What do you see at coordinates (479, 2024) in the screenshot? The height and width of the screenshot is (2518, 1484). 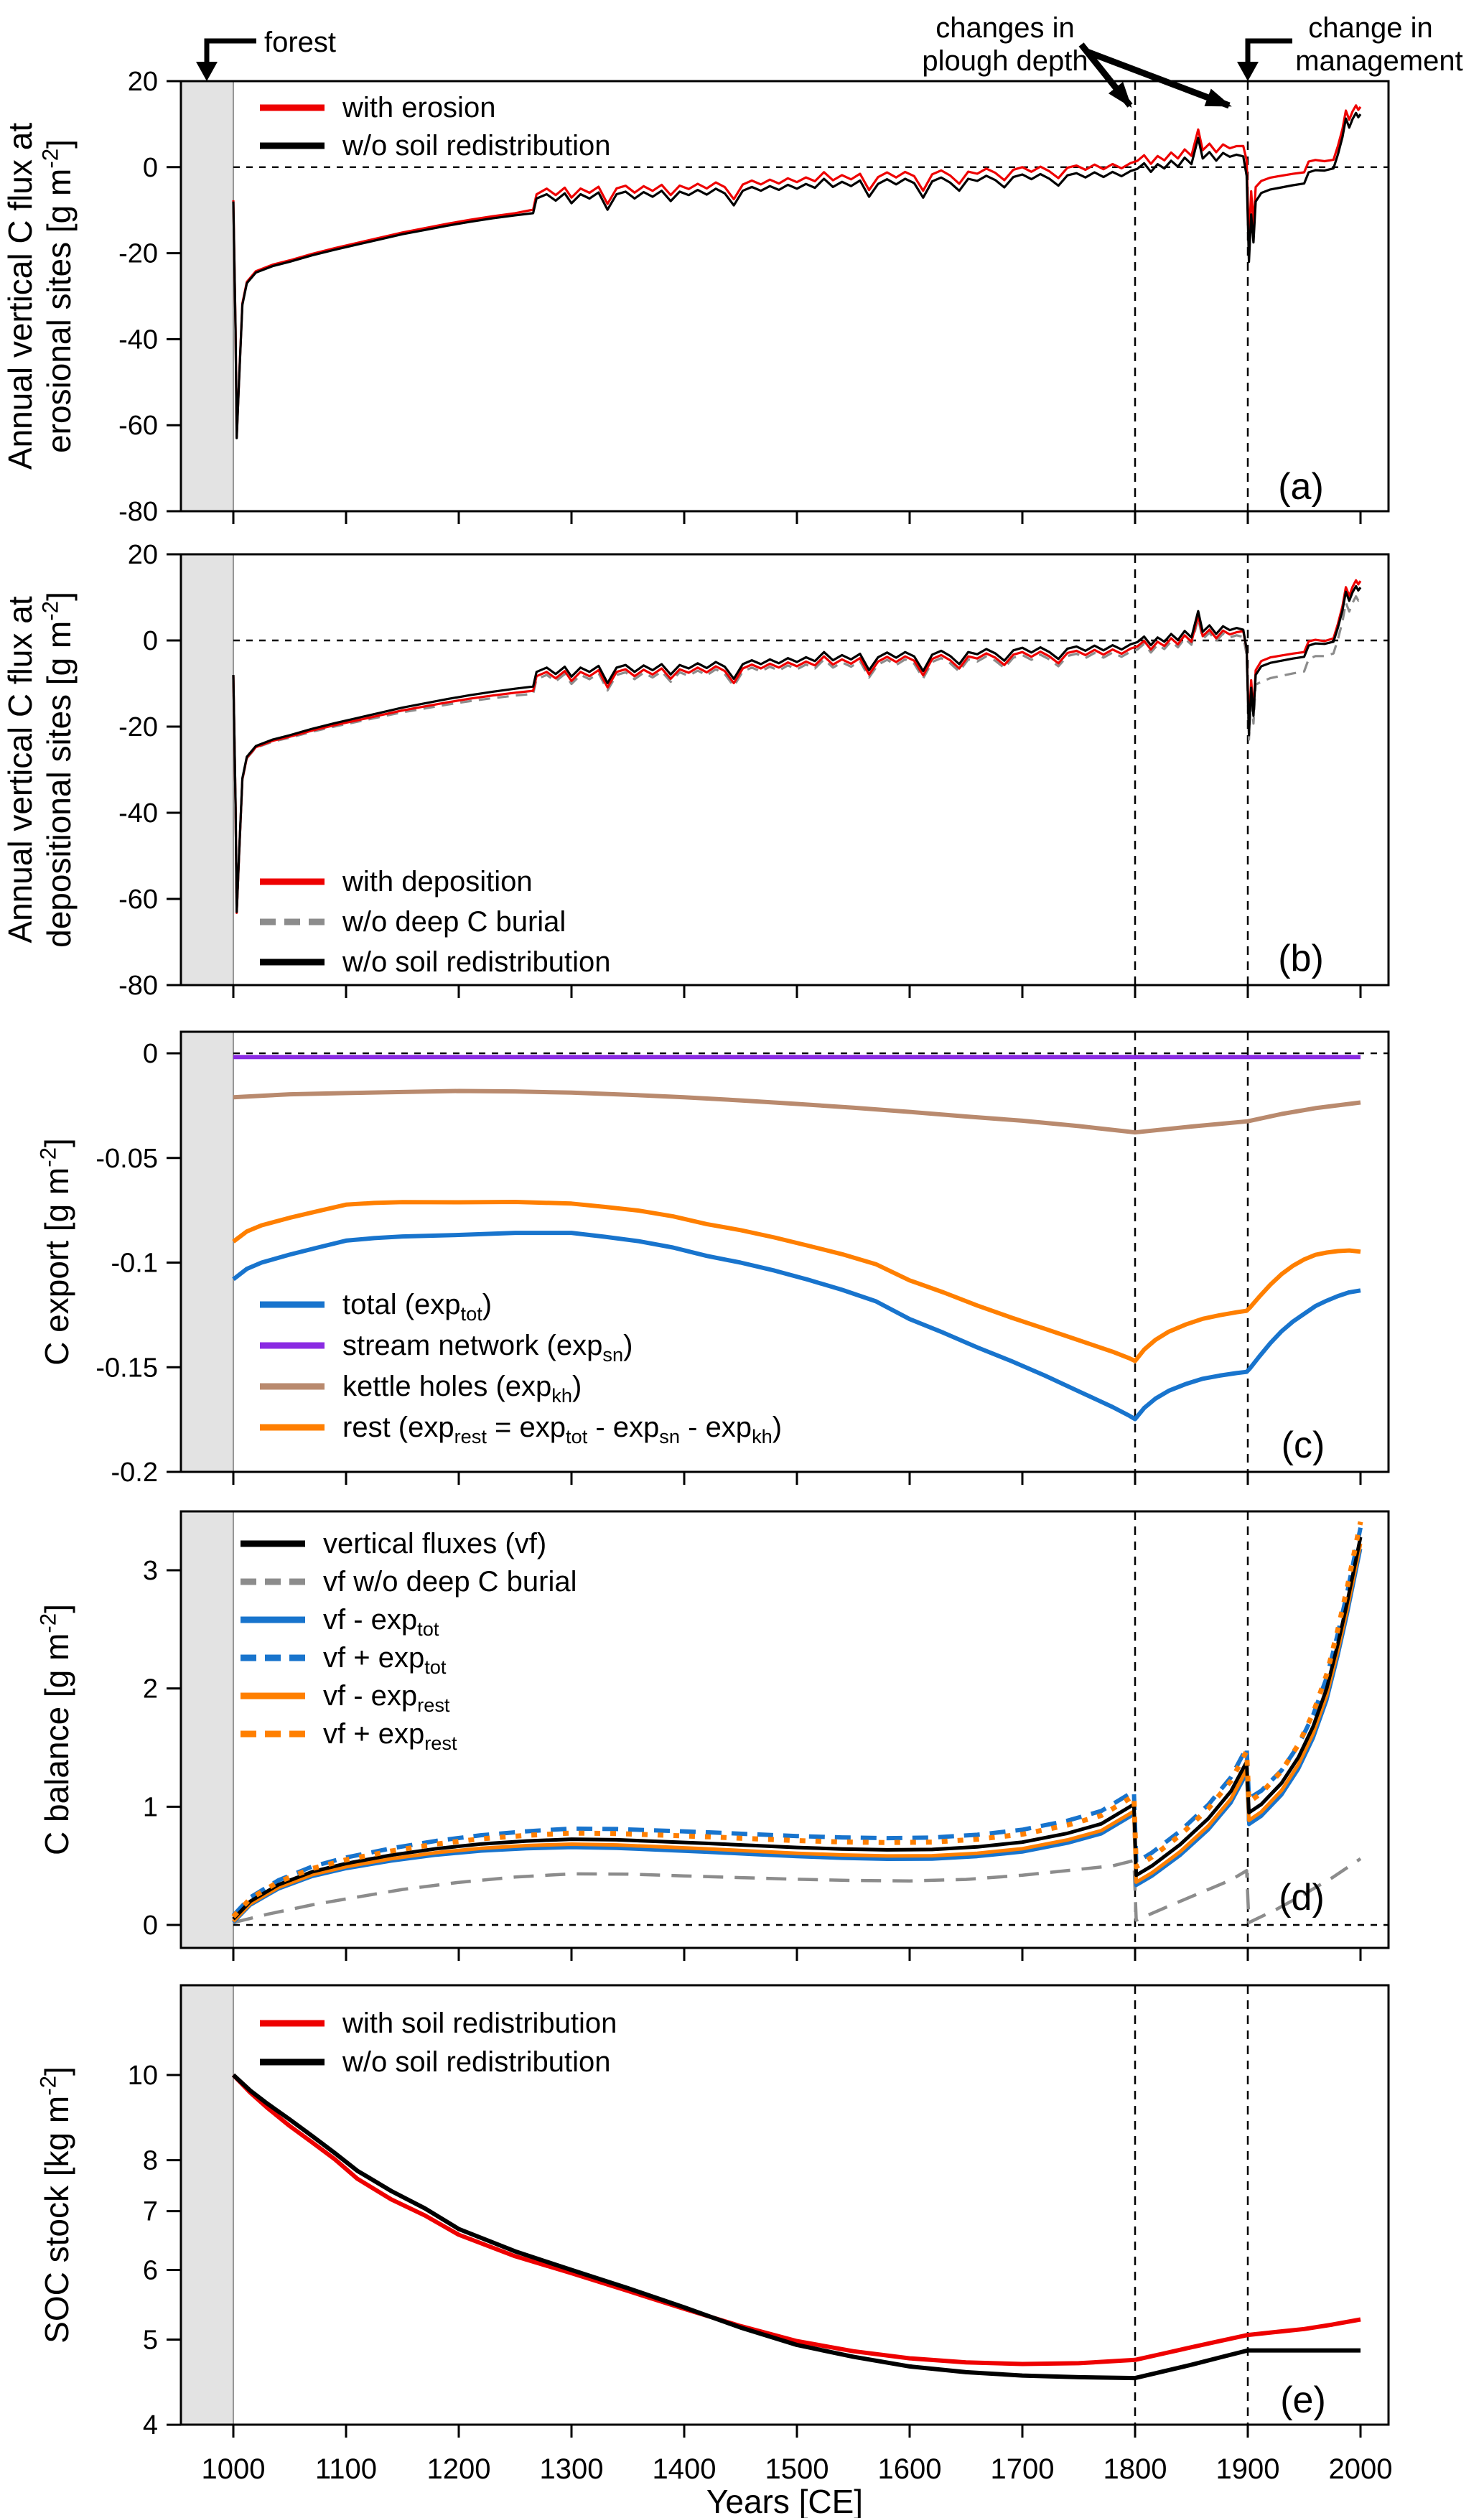 I see `legend-label: with soil redistribution` at bounding box center [479, 2024].